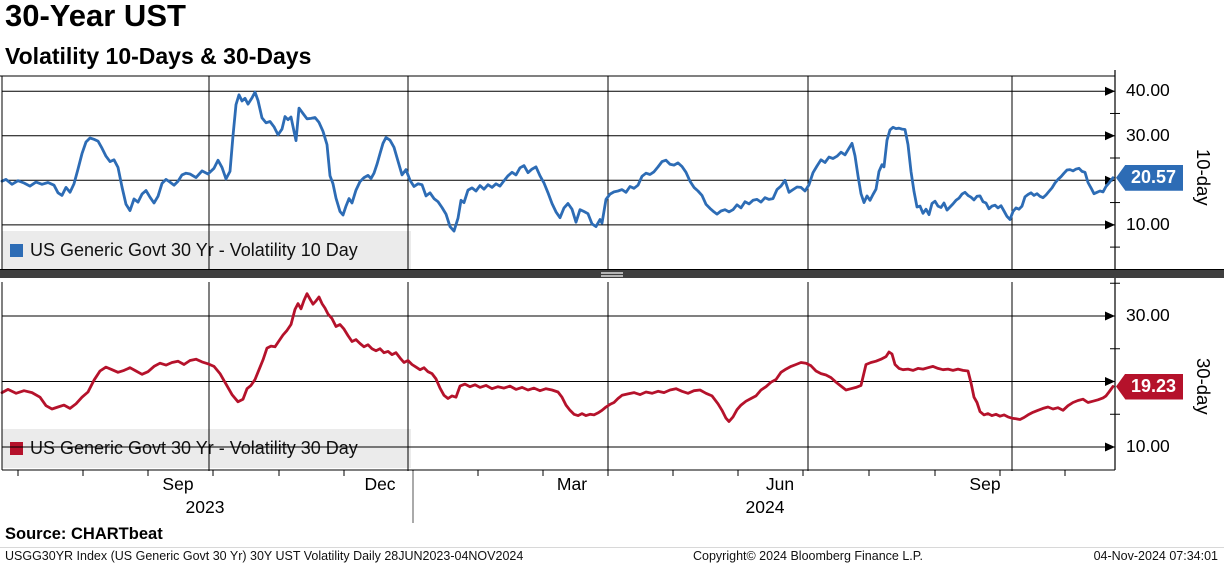  What do you see at coordinates (780, 484) in the screenshot?
I see `x-month-label: Jun` at bounding box center [780, 484].